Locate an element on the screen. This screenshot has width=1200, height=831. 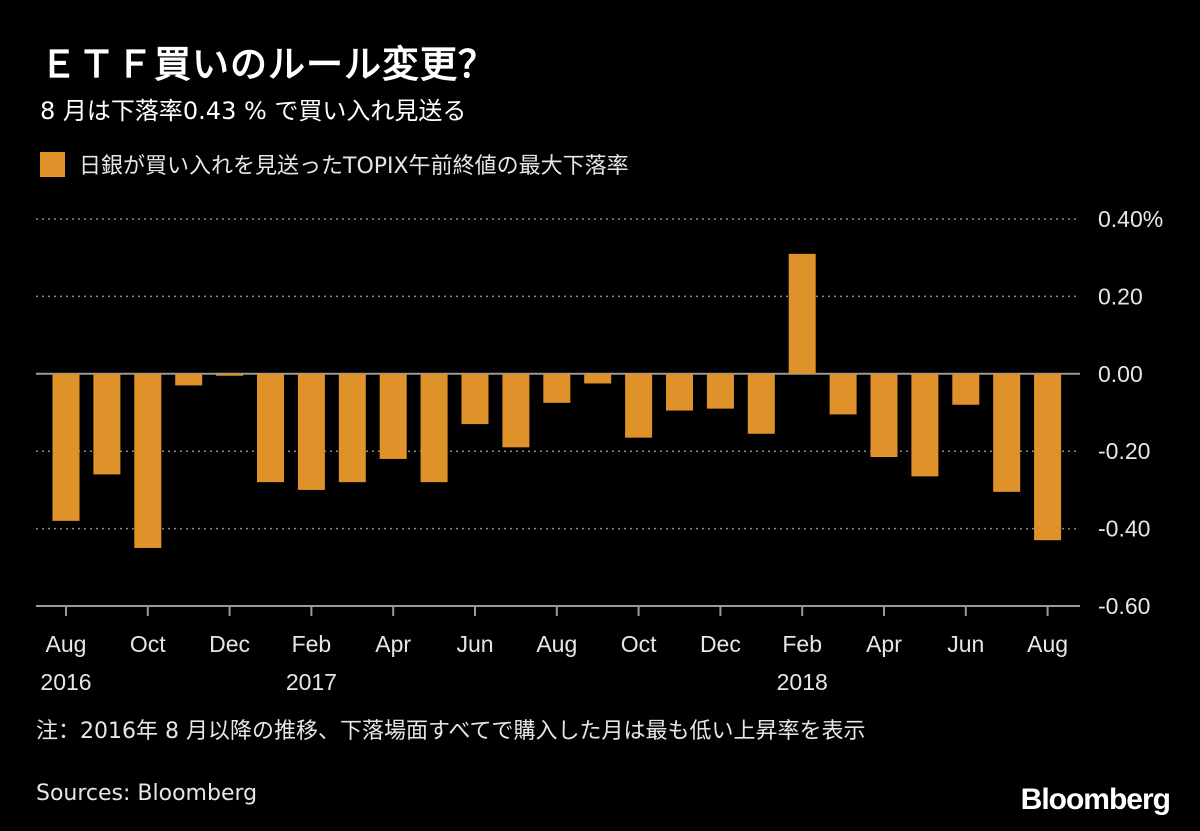
legend: 日銀が買い入れを見送ったTOPIX午前終値の最大下落率 is located at coordinates (334, 164).